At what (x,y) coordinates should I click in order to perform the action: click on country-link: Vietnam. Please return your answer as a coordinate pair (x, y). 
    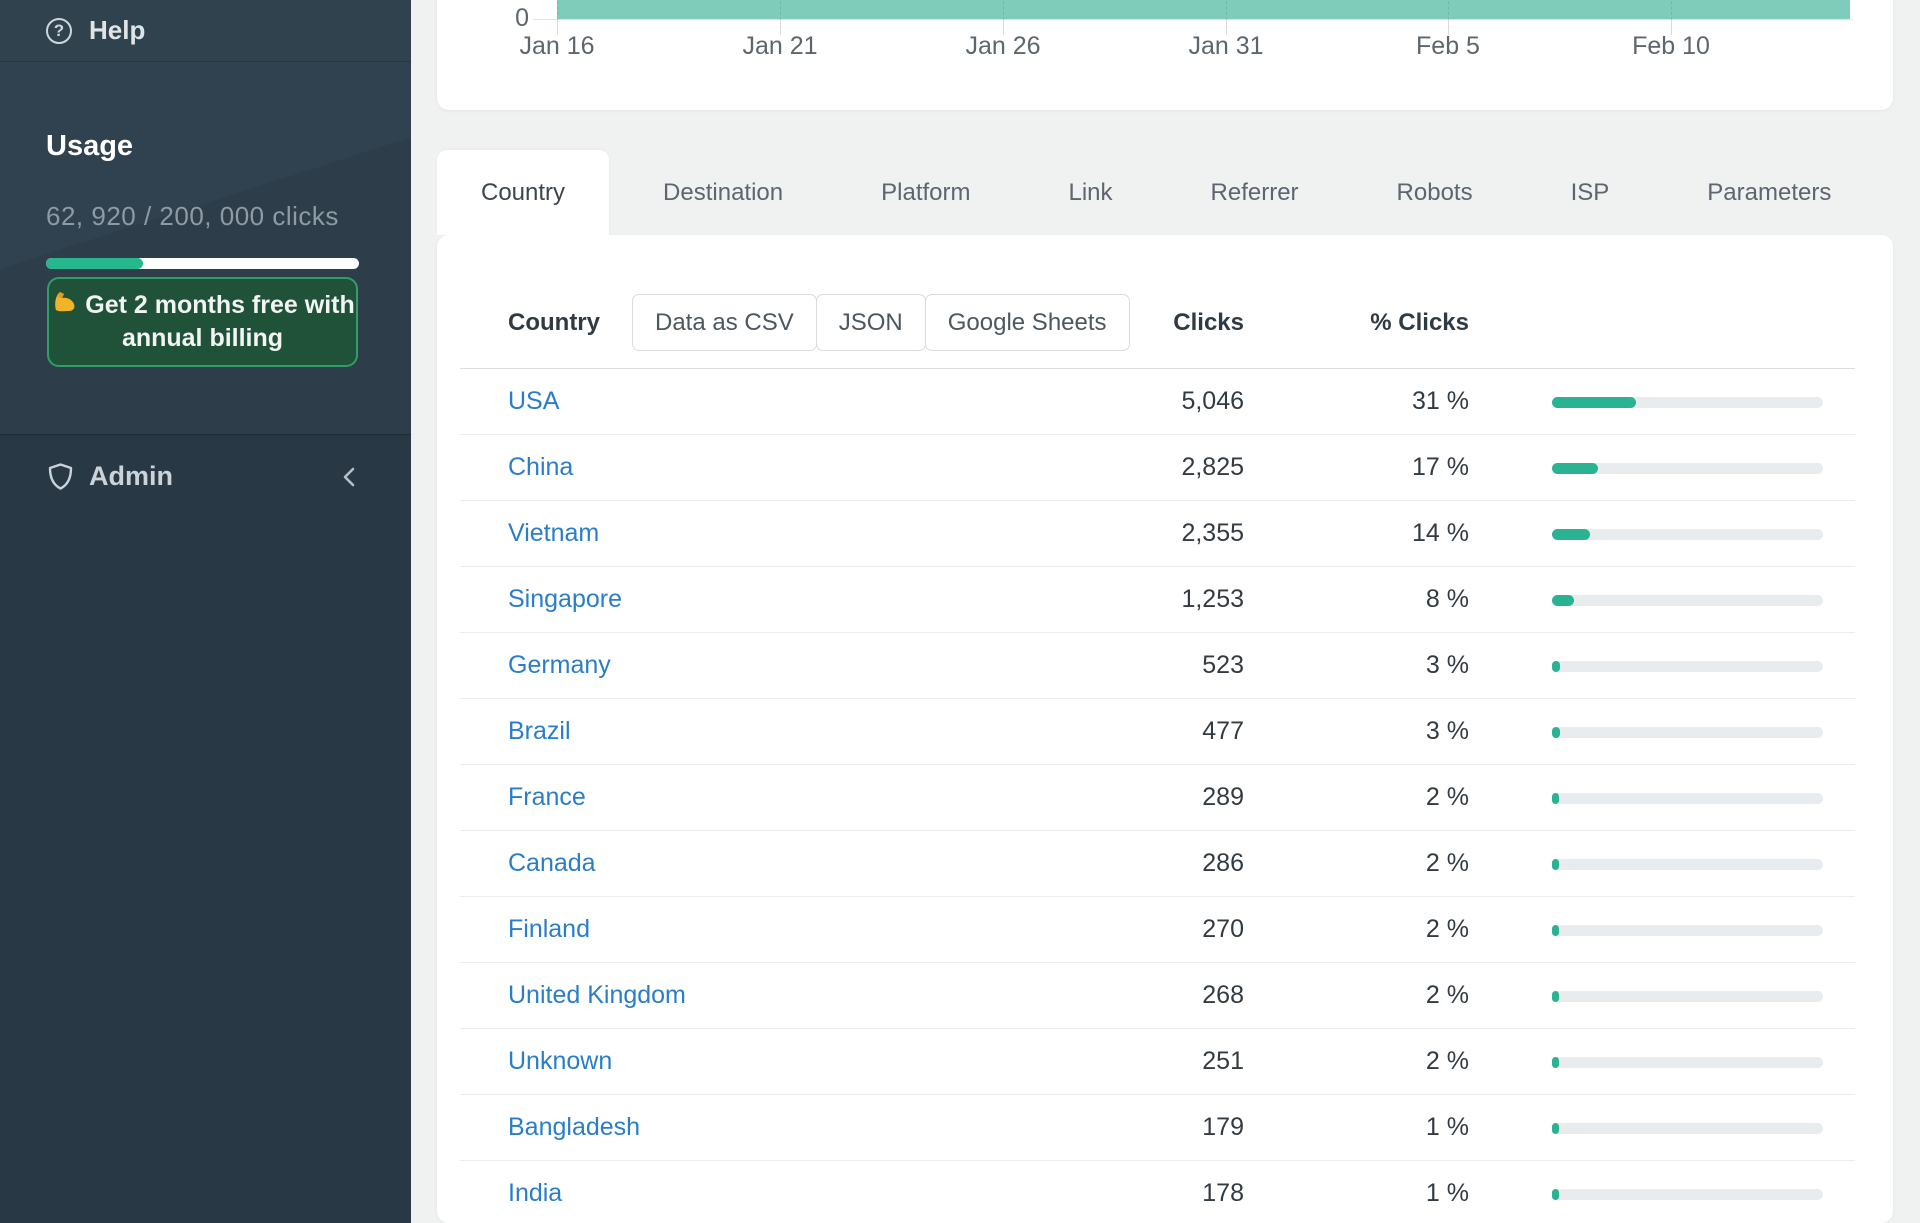
    Looking at the image, I should click on (554, 533).